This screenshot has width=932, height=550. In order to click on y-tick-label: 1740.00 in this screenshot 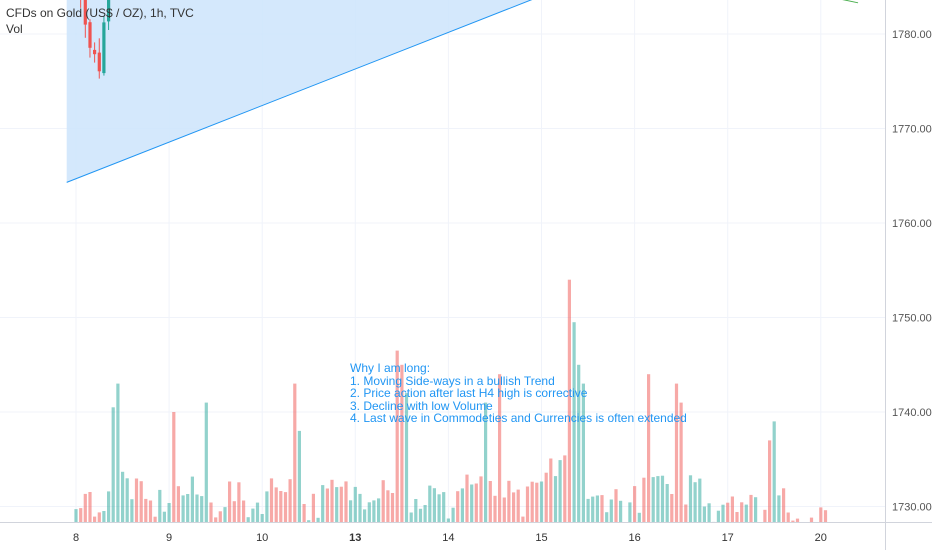, I will do `click(912, 413)`.